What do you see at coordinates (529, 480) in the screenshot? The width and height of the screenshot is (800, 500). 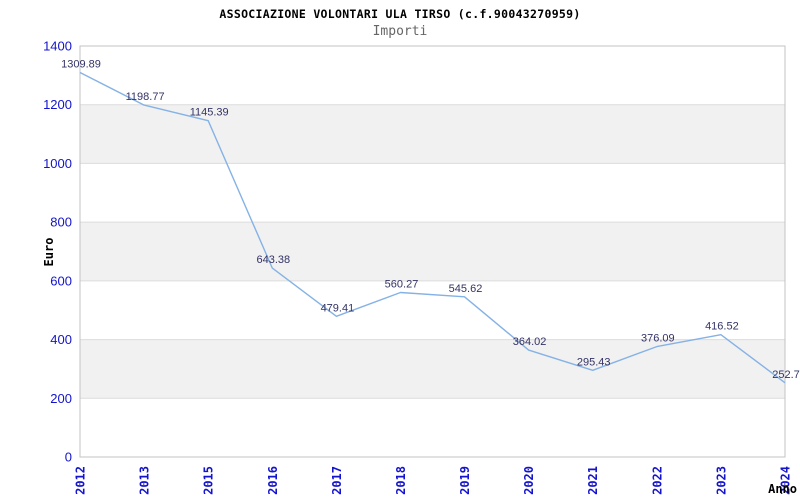 I see `x-tick-label: 2020` at bounding box center [529, 480].